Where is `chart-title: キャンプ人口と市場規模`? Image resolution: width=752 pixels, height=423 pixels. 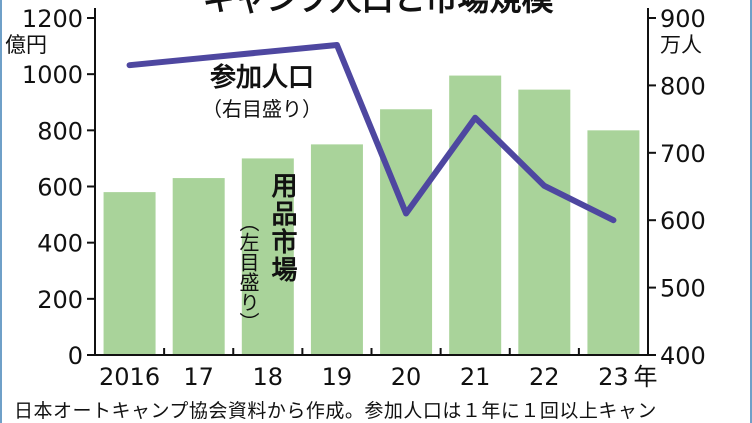
chart-title: キャンプ人口と市場規模 is located at coordinates (377, 9).